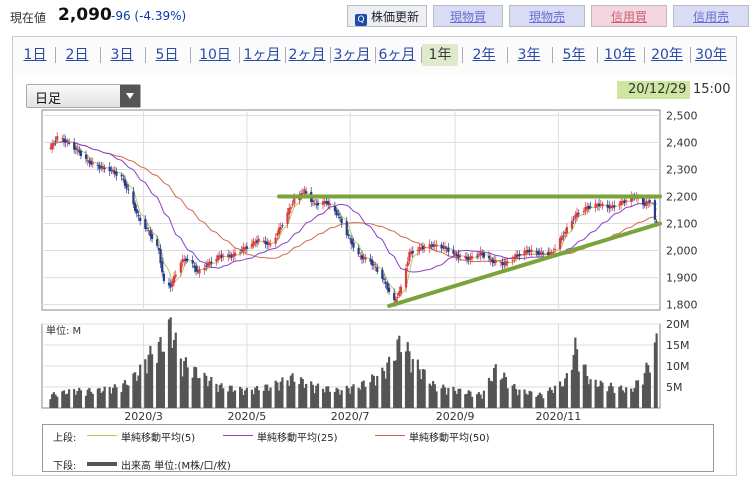 The image size is (749, 481). Describe the element at coordinates (167, 55) in the screenshot. I see `period-tab-5d: 5日` at that location.